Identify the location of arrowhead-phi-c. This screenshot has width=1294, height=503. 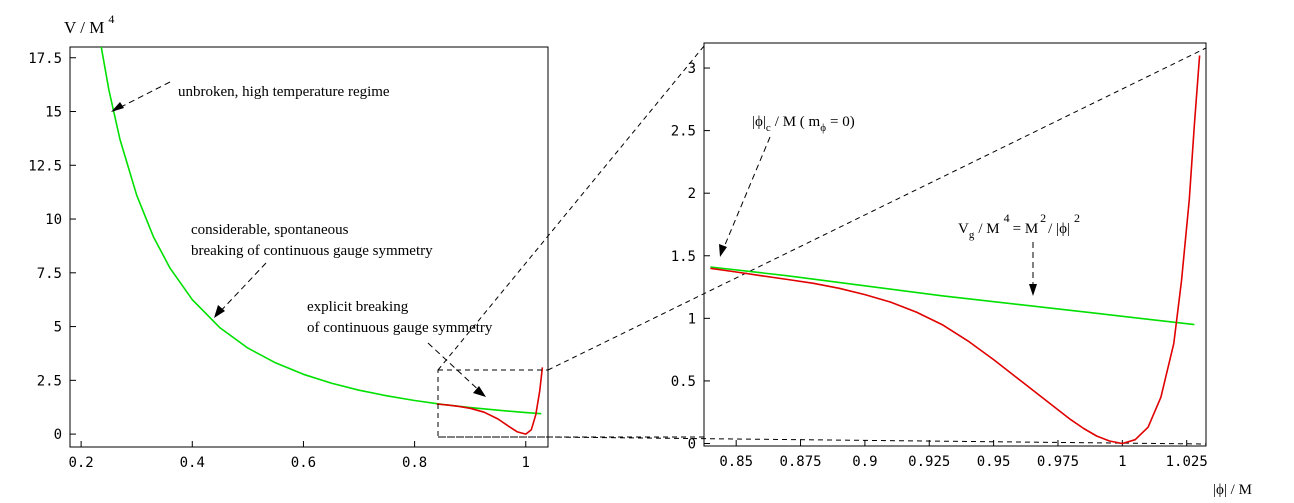
(723, 250).